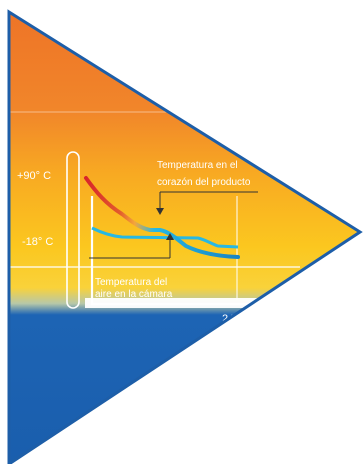 The height and width of the screenshot is (464, 363). I want to click on air-arrowhead, so click(170, 236).